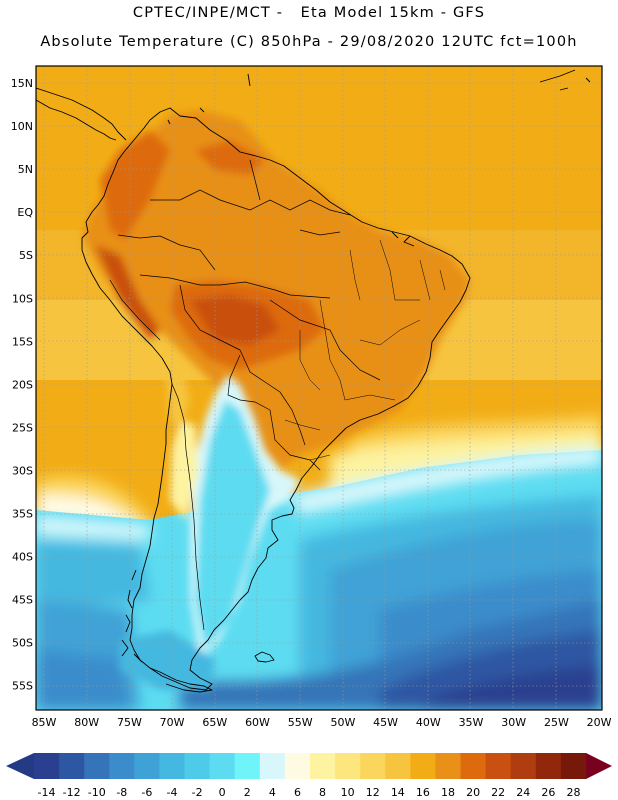  Describe the element at coordinates (22, 83) in the screenshot. I see `latitude-label: 15N` at that location.